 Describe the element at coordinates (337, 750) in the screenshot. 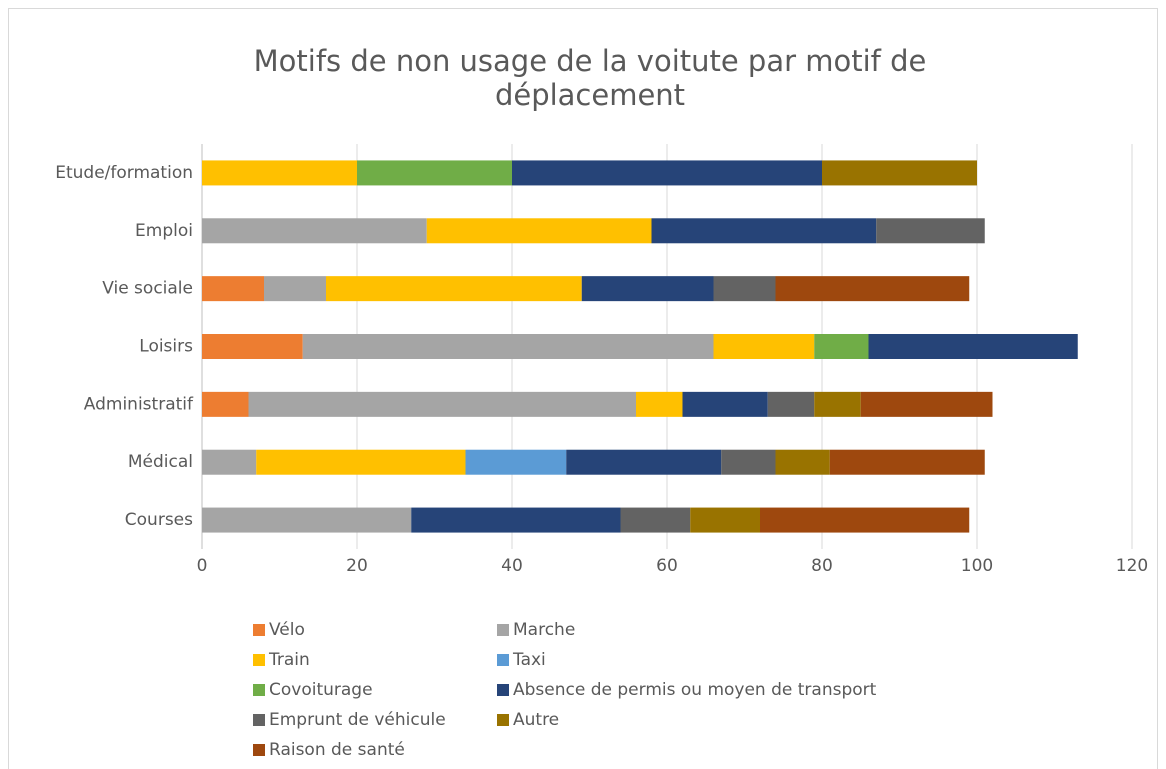

I see `legend-label: Raison de santé` at that location.